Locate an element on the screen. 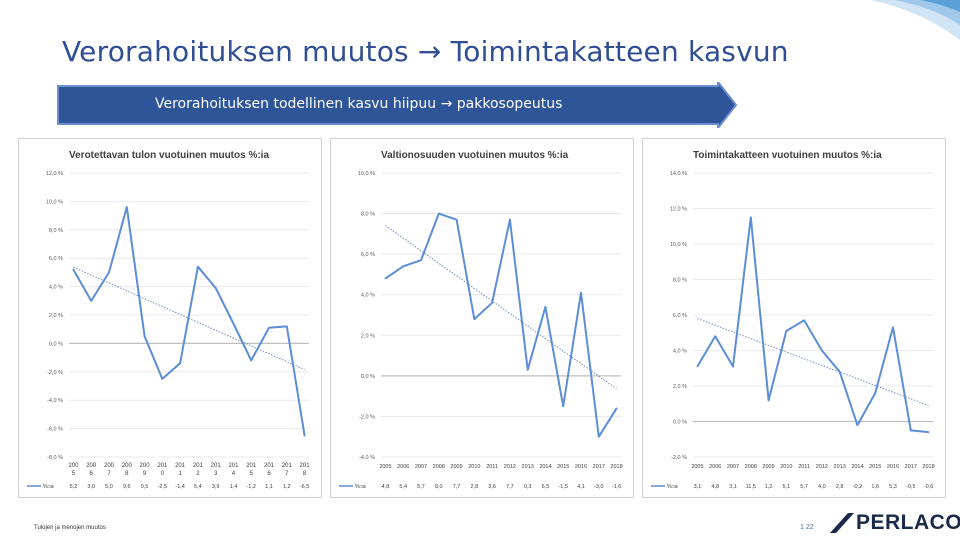 This screenshot has width=960, height=540. table-value: -0,6 is located at coordinates (928, 487).